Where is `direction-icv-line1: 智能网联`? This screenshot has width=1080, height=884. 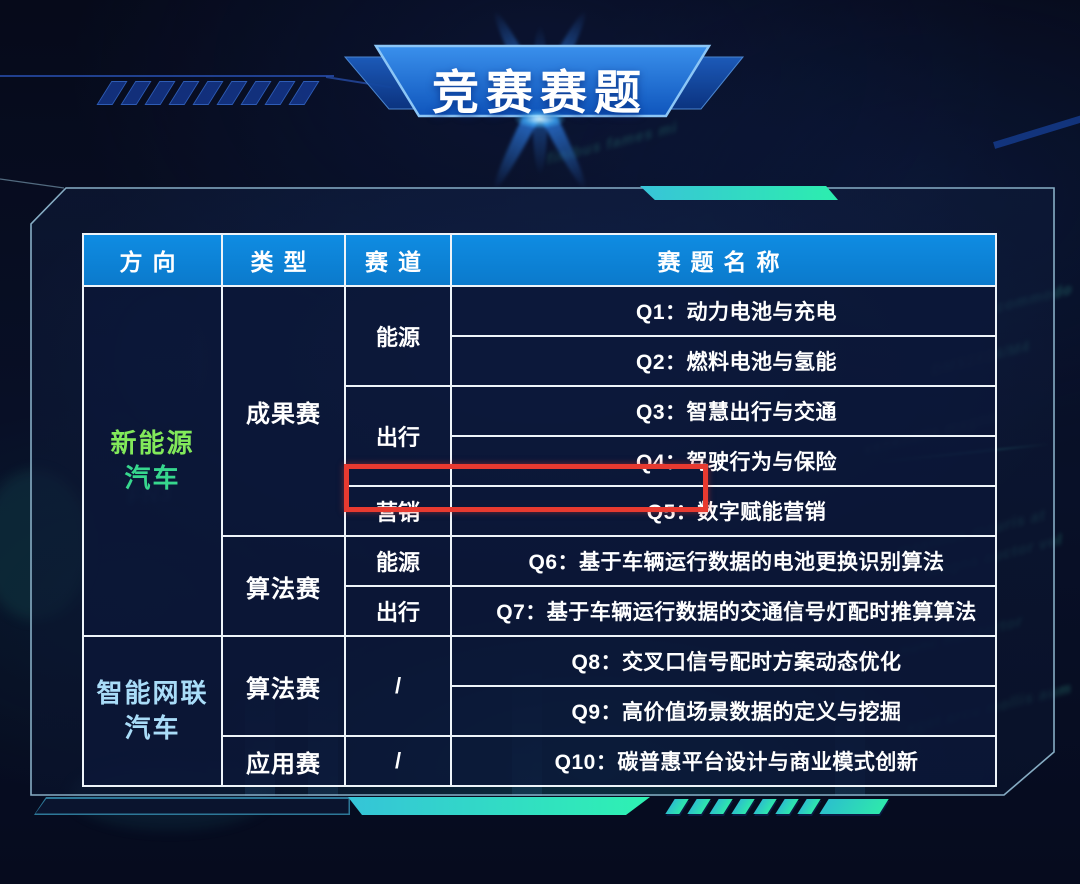 direction-icv-line1: 智能网联 is located at coordinates (152, 692).